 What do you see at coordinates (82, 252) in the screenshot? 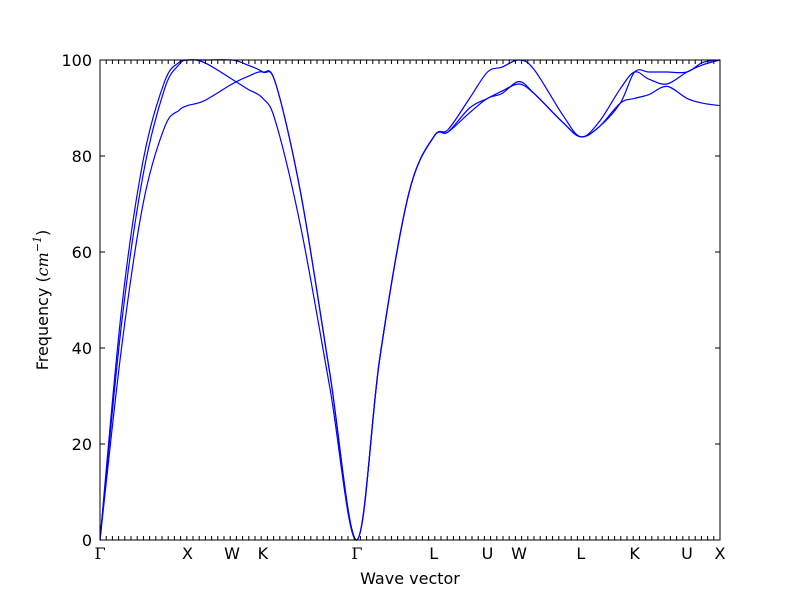
I see `y-tick-label-60: 60` at bounding box center [82, 252].